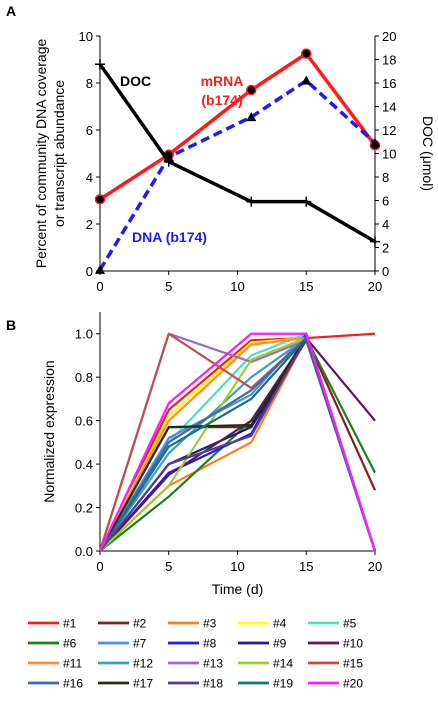  What do you see at coordinates (385, 271) in the screenshot?
I see `y2-tick-label: 0` at bounding box center [385, 271].